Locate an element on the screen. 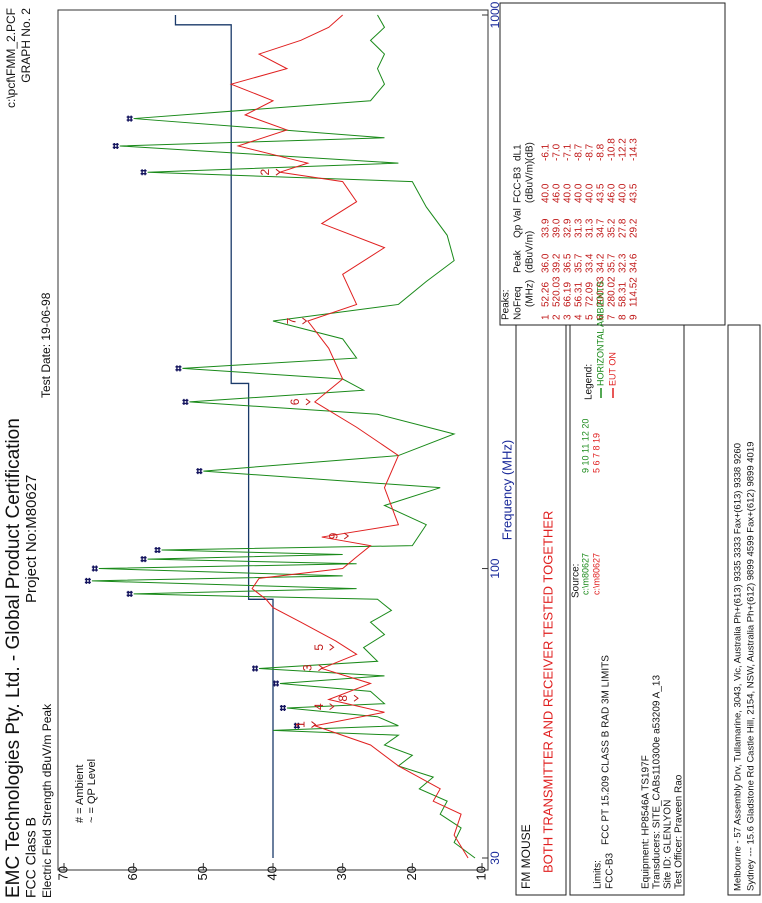 This screenshot has height=903, width=762. peak-label: 5 is located at coordinates (319, 647).